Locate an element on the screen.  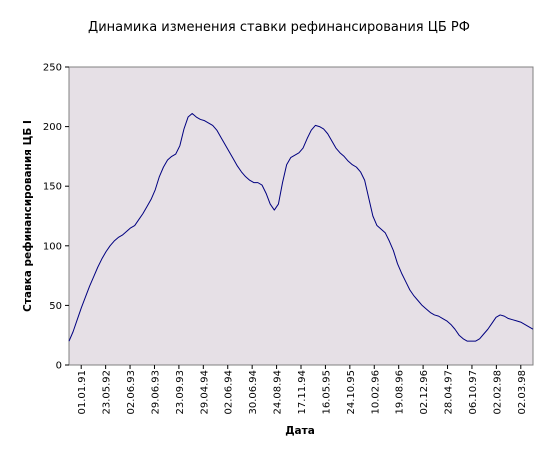
x-tick-label: 02.06.94 is located at coordinates (229, 392).